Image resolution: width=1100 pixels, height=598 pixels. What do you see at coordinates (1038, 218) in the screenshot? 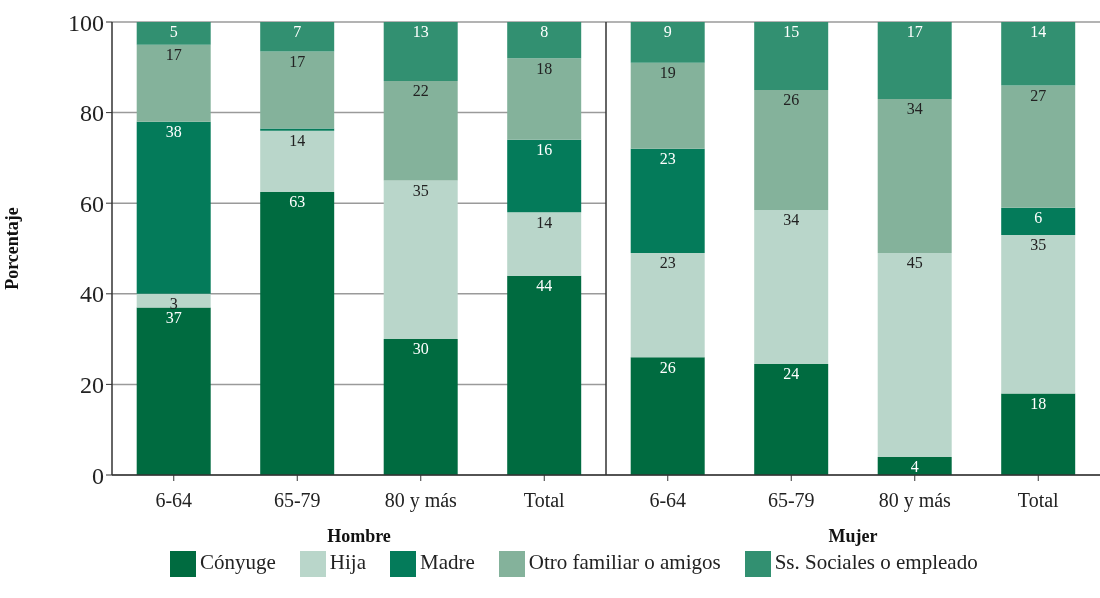
I see `data-label: 6` at bounding box center [1038, 218].